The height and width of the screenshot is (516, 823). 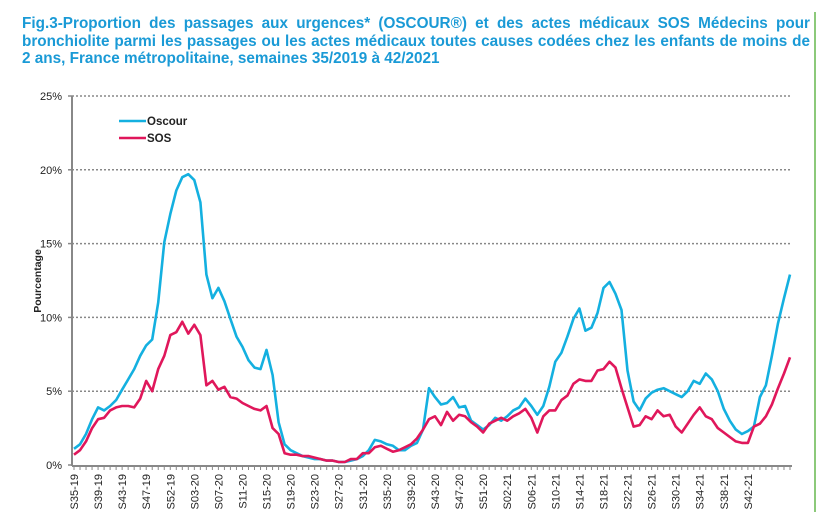 I want to click on x-tick-label: S02-21, so click(x=508, y=491).